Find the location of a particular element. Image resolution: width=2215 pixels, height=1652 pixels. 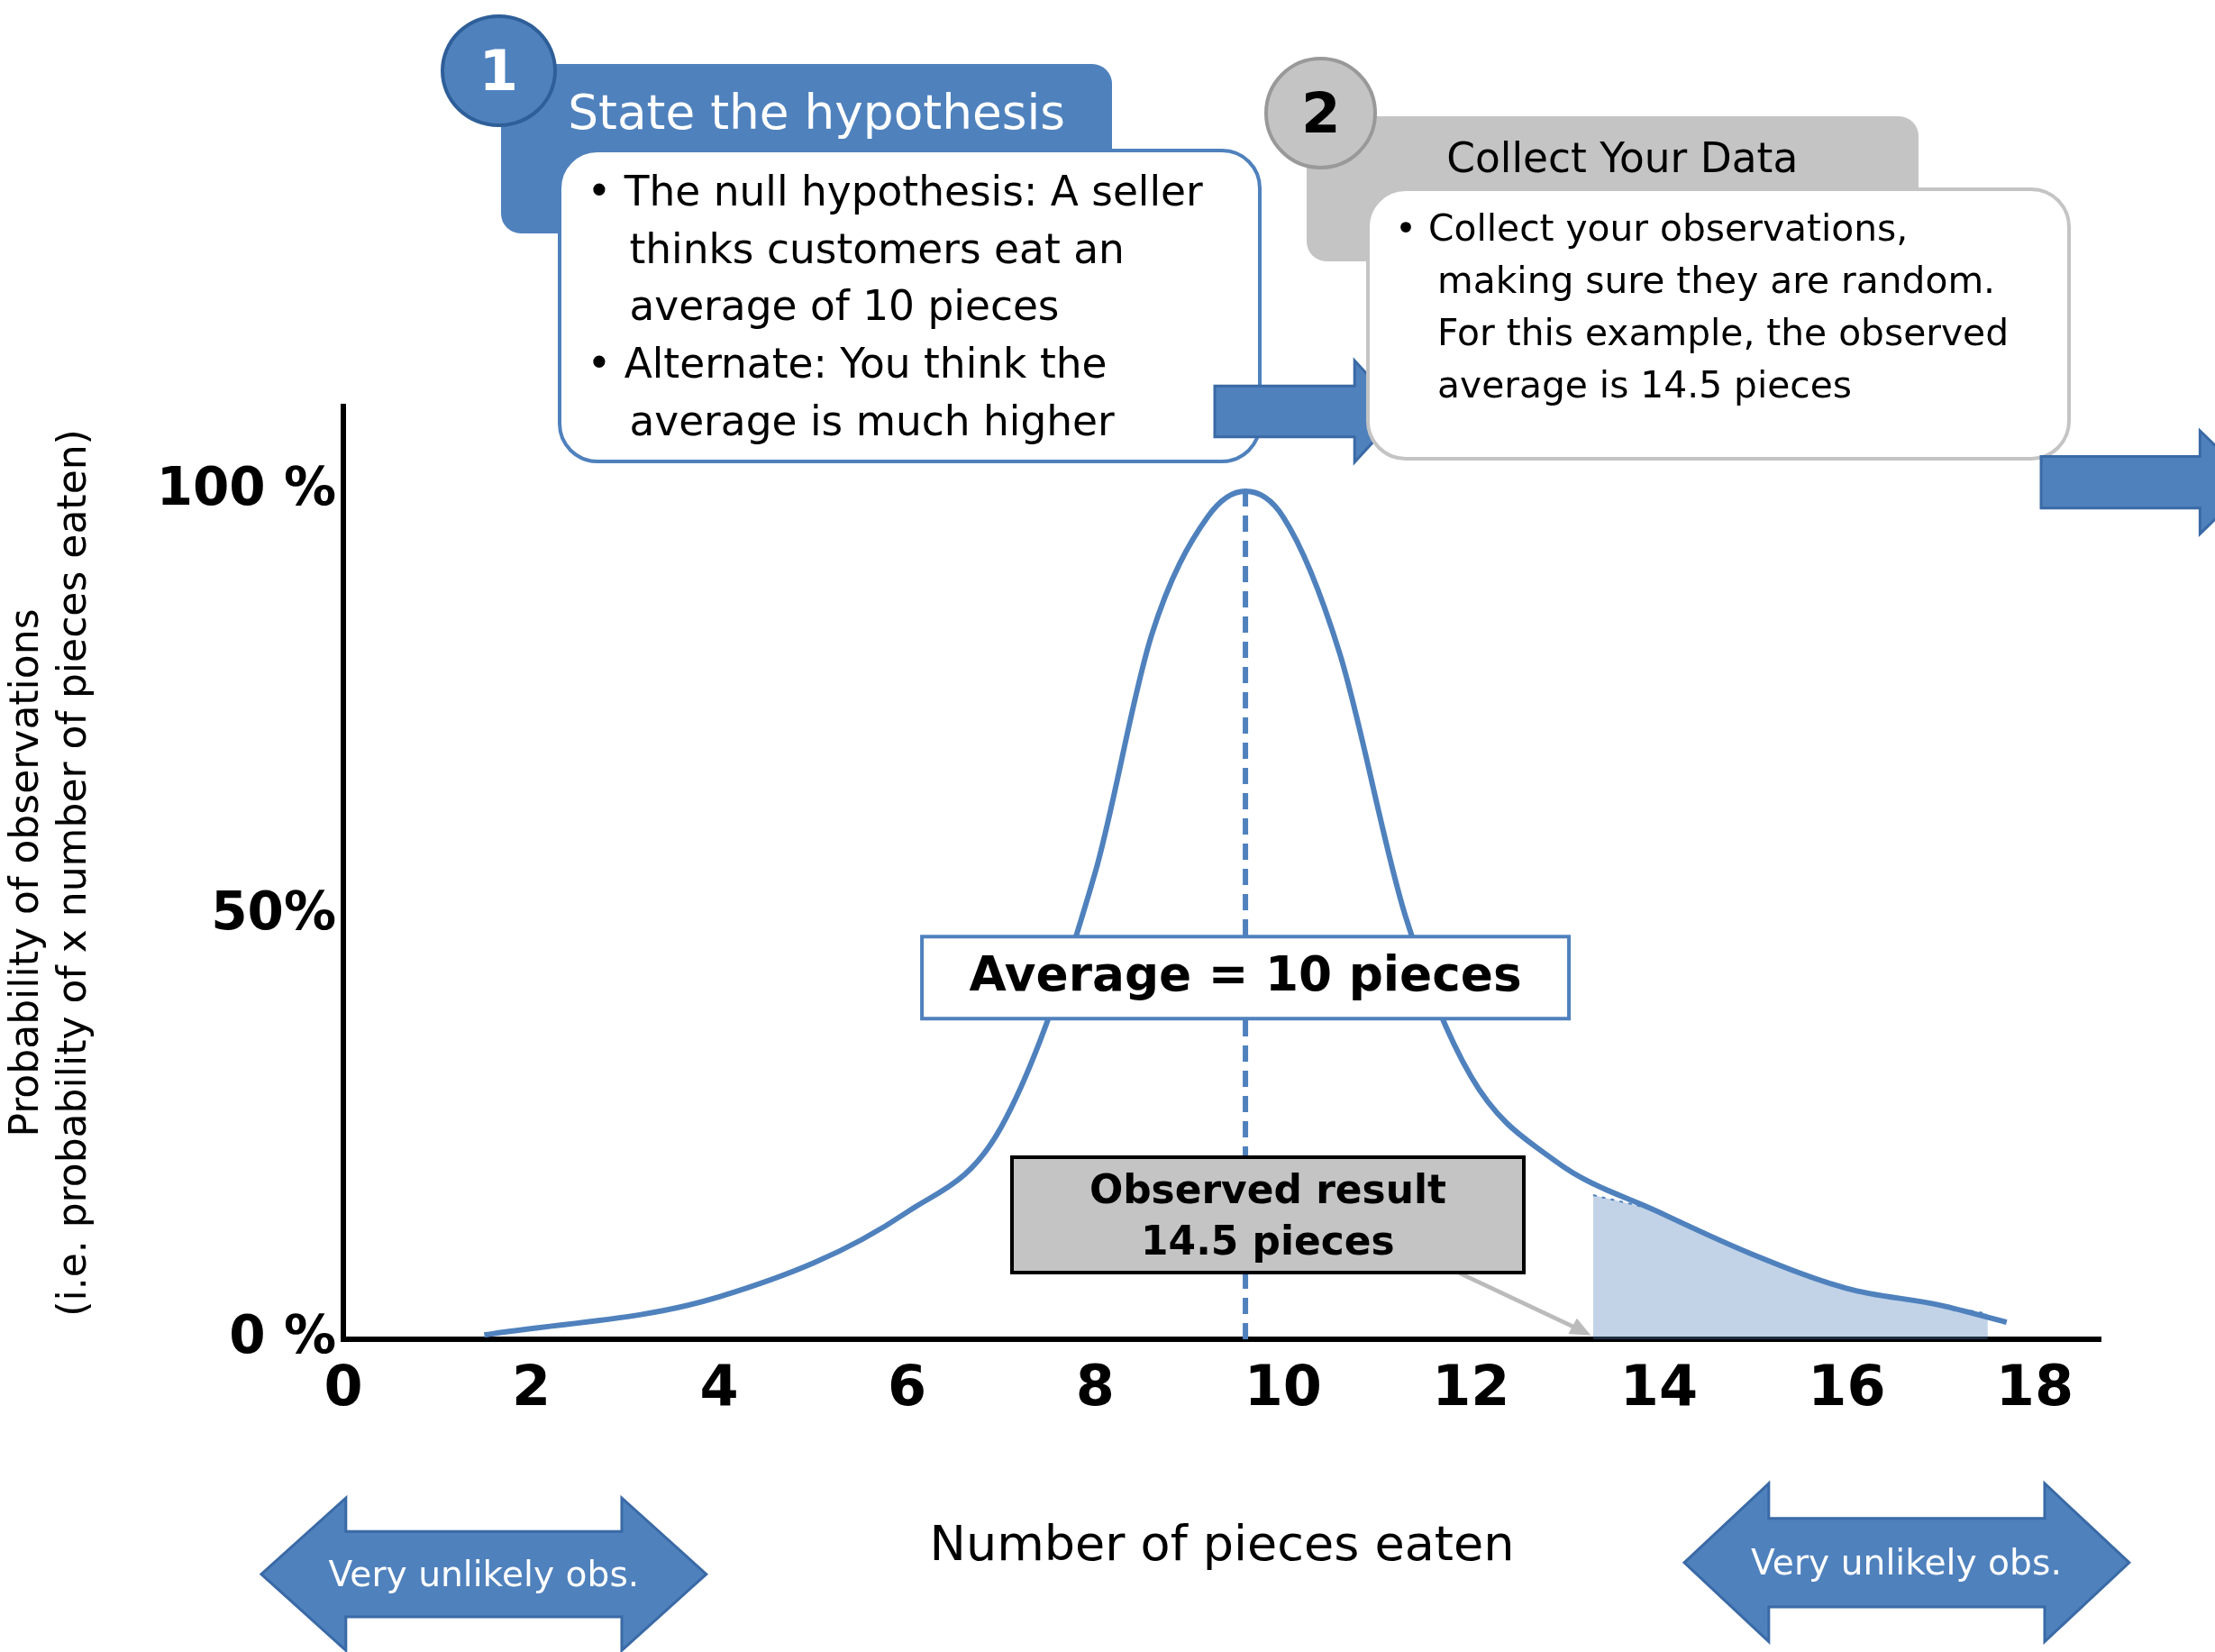

callout-box: • Collect your observations, making sure they are random. For this example, the observed average is 14.5 pieces is located at coordinates (1718, 324).